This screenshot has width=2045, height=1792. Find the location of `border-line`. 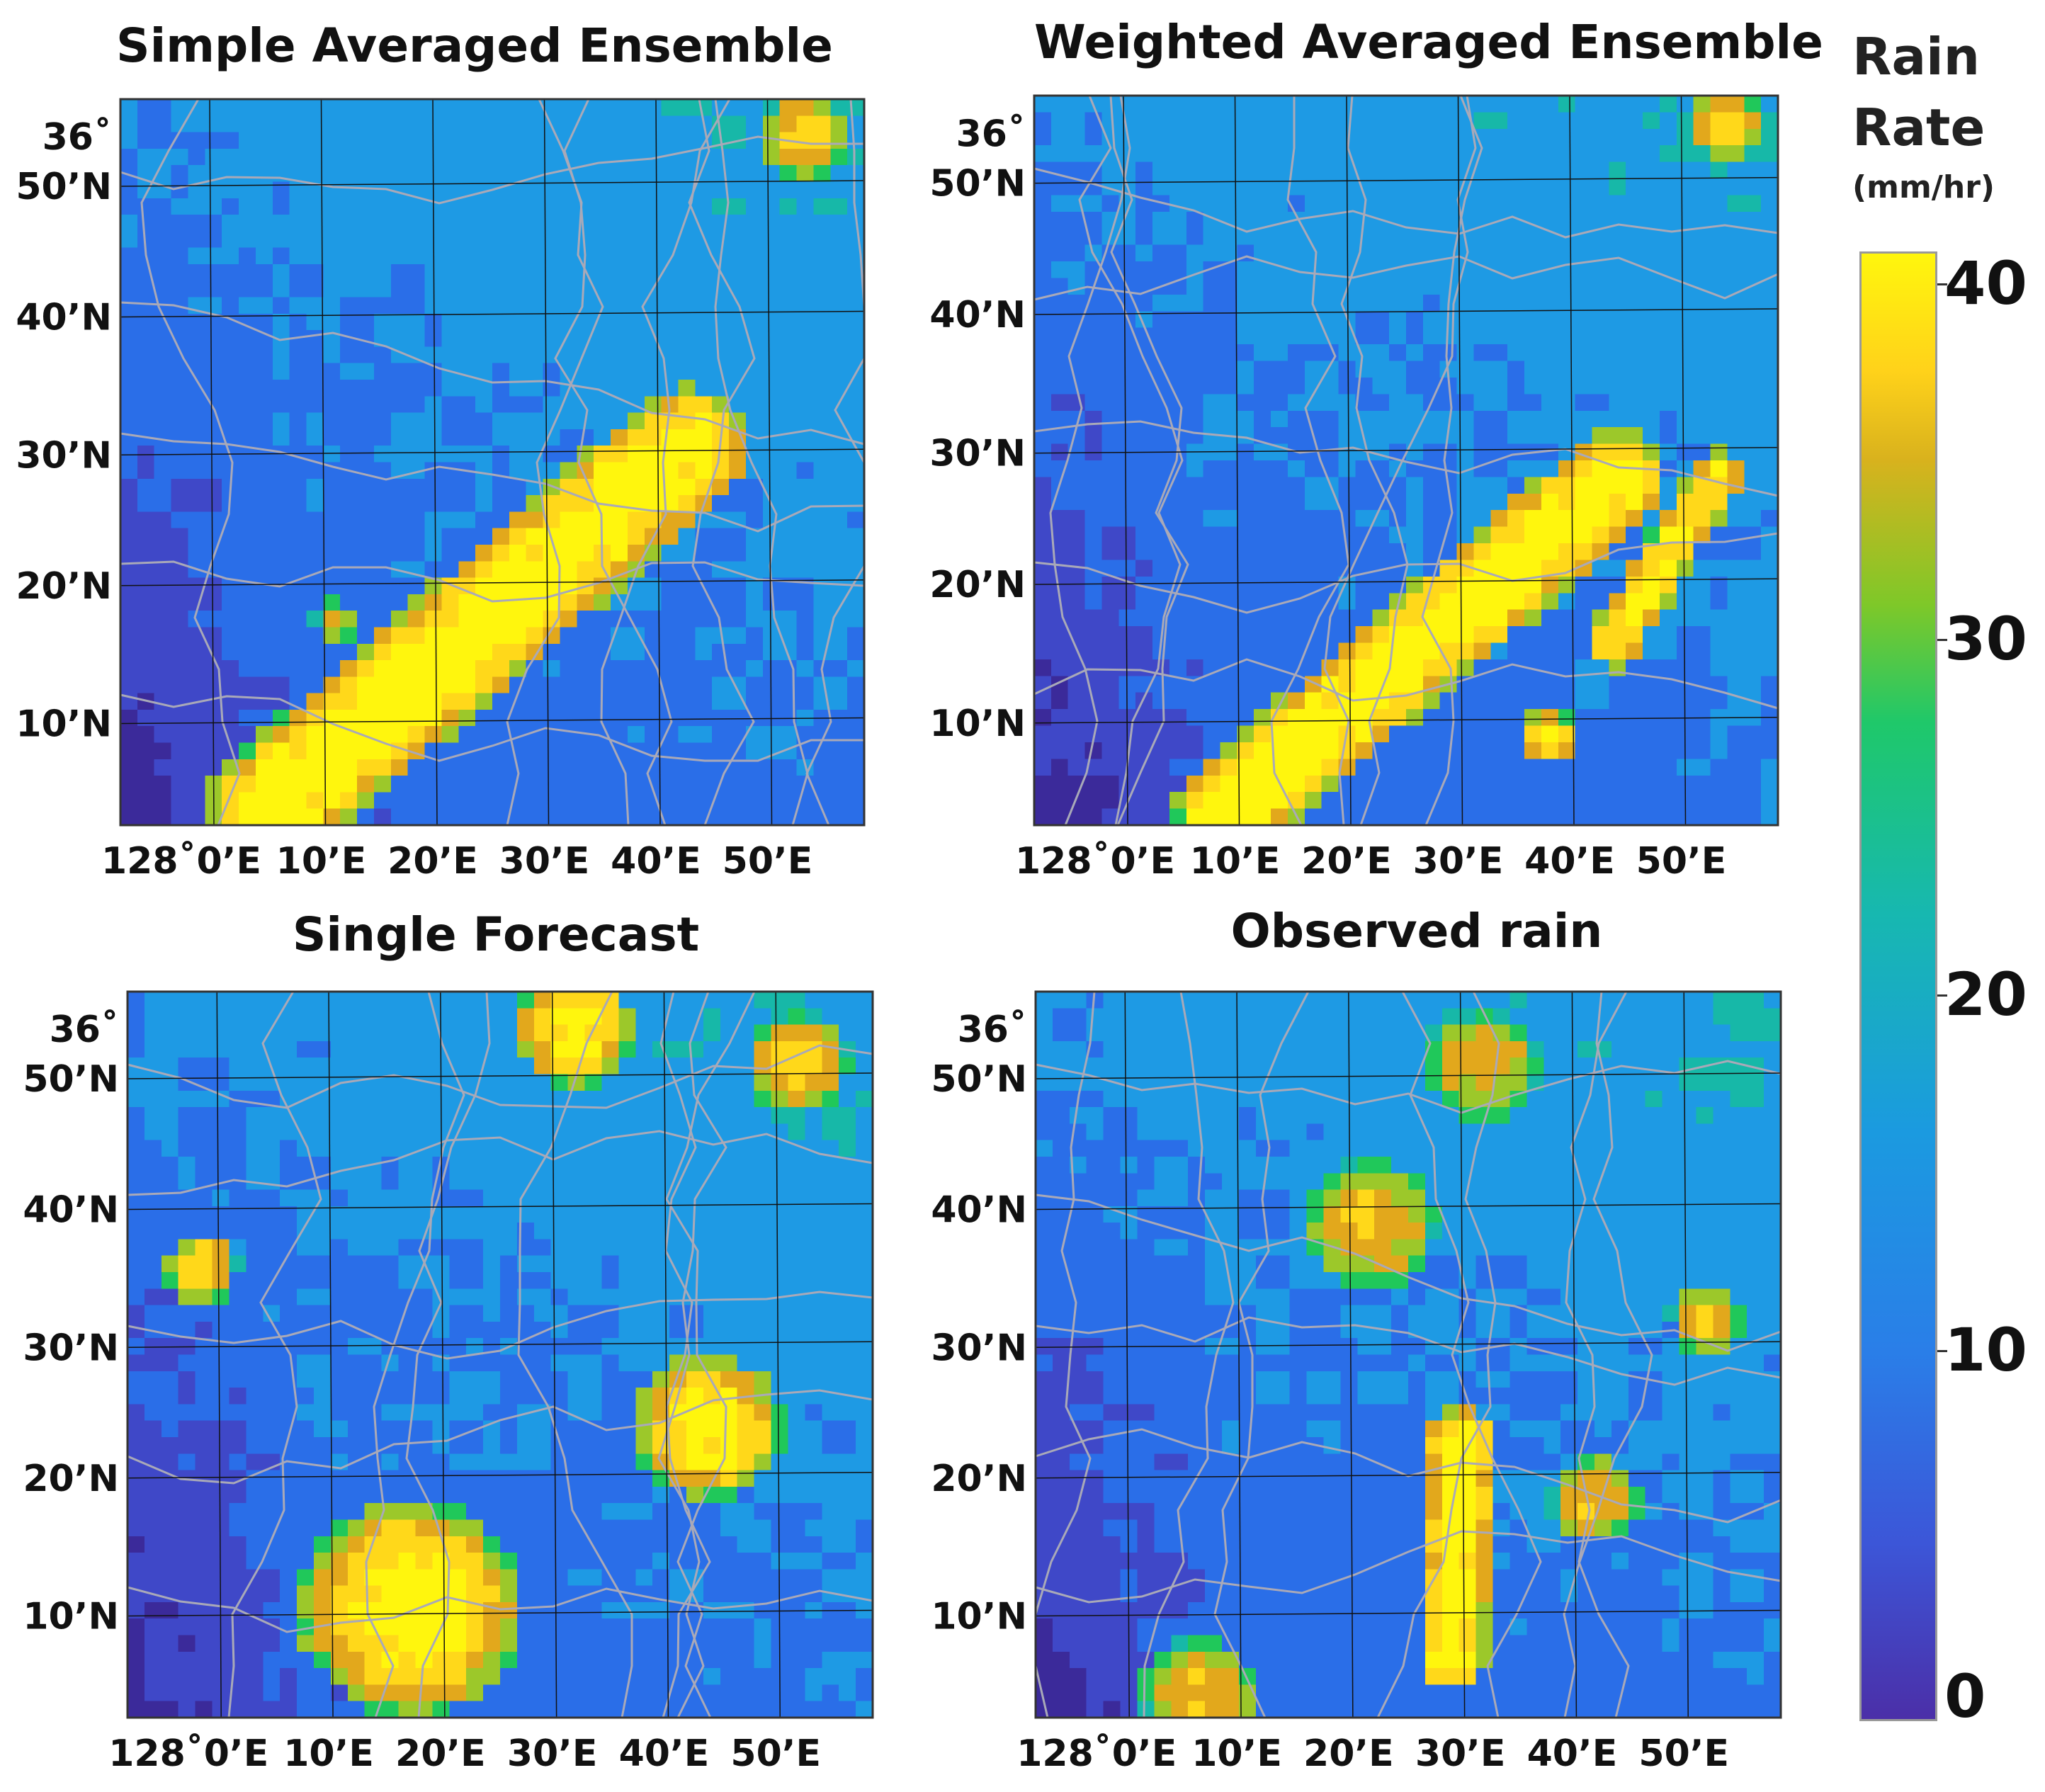

border-line is located at coordinates (492, 728).